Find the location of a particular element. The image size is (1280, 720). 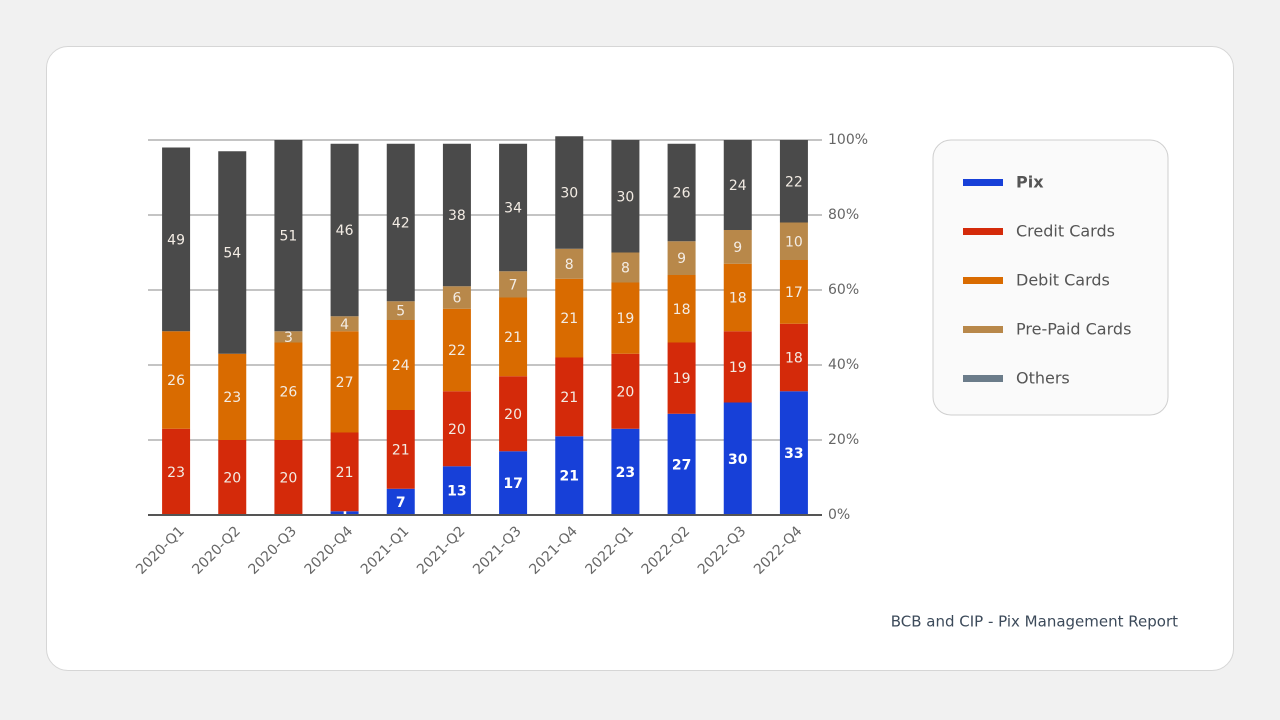

data-label: 9 is located at coordinates (681, 259).